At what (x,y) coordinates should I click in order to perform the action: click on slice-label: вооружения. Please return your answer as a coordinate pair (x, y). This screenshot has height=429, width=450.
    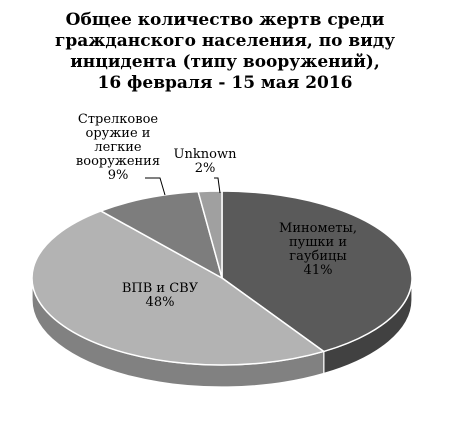
    Looking at the image, I should click on (118, 161).